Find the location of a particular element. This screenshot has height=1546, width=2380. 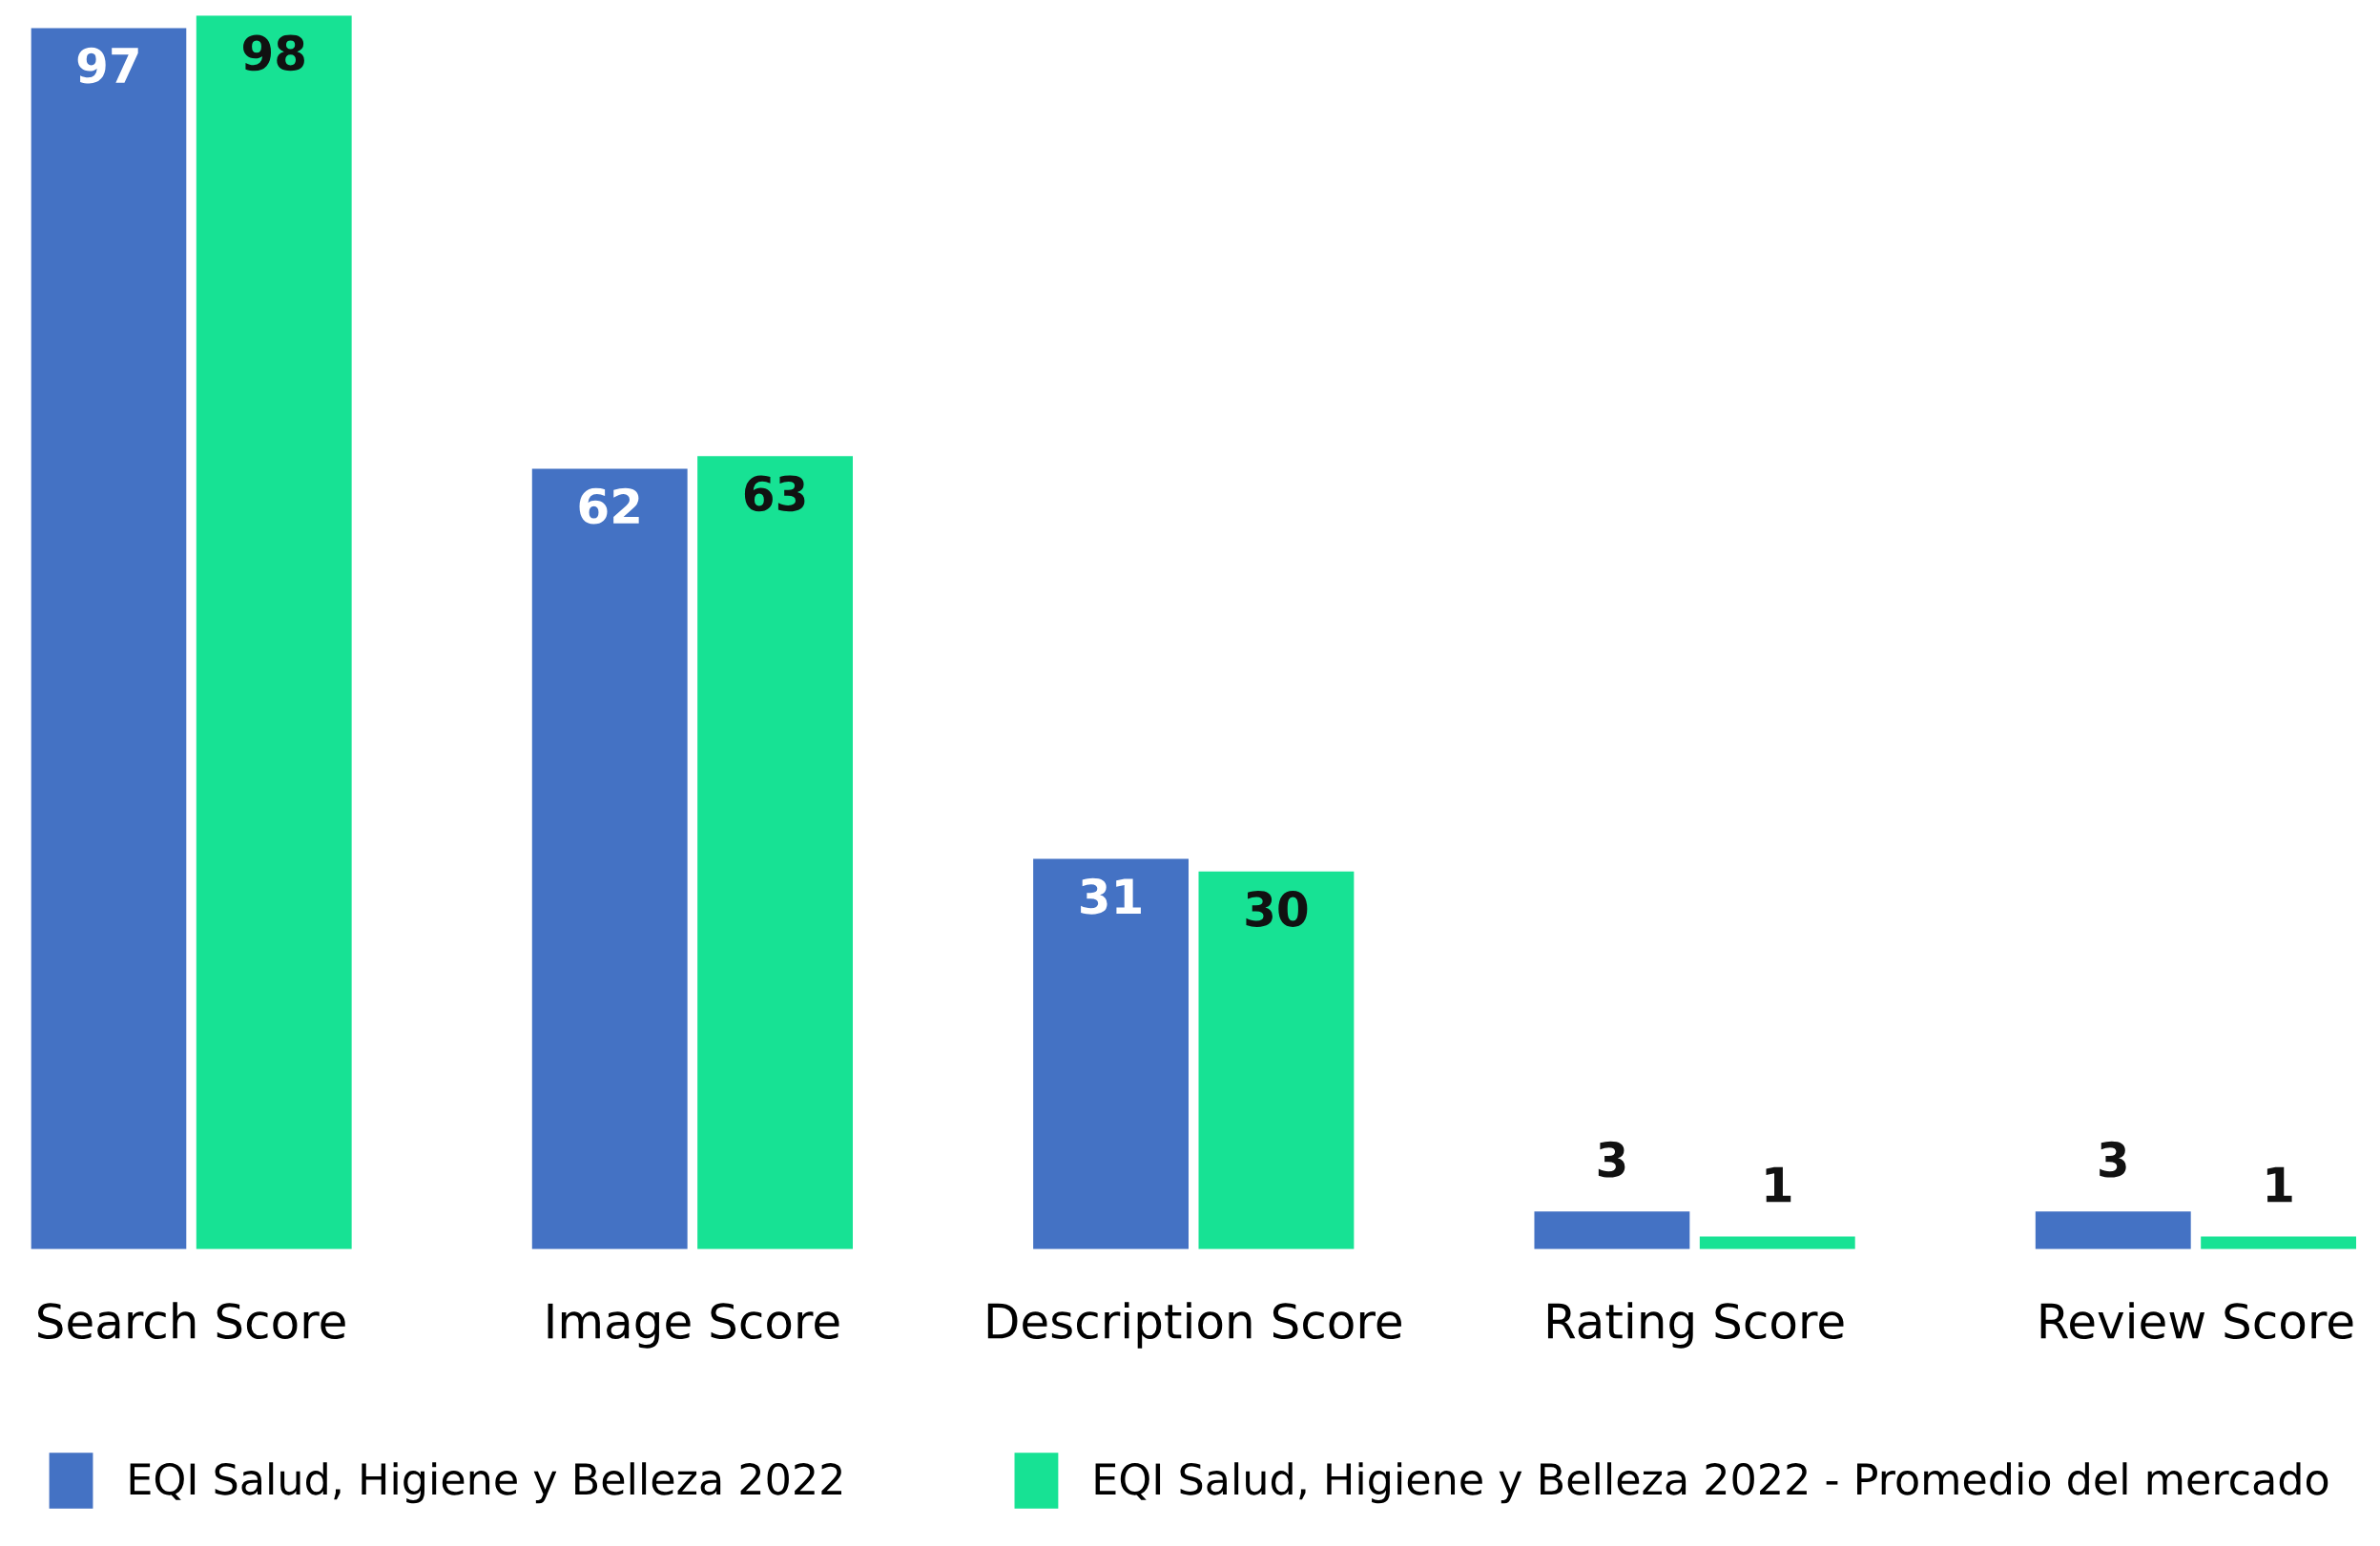

legend-label: EQI Salud, Higiene y Belleza 2022 - Promedio del mercado is located at coordinates (1711, 1483).